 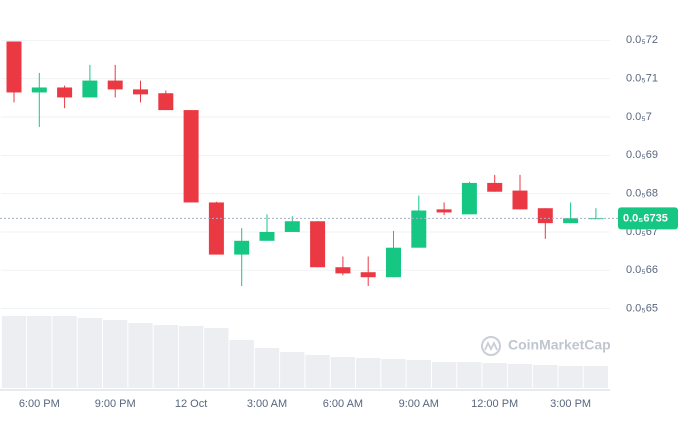 I want to click on x-tick-label: 12 Oct, so click(x=191, y=404).